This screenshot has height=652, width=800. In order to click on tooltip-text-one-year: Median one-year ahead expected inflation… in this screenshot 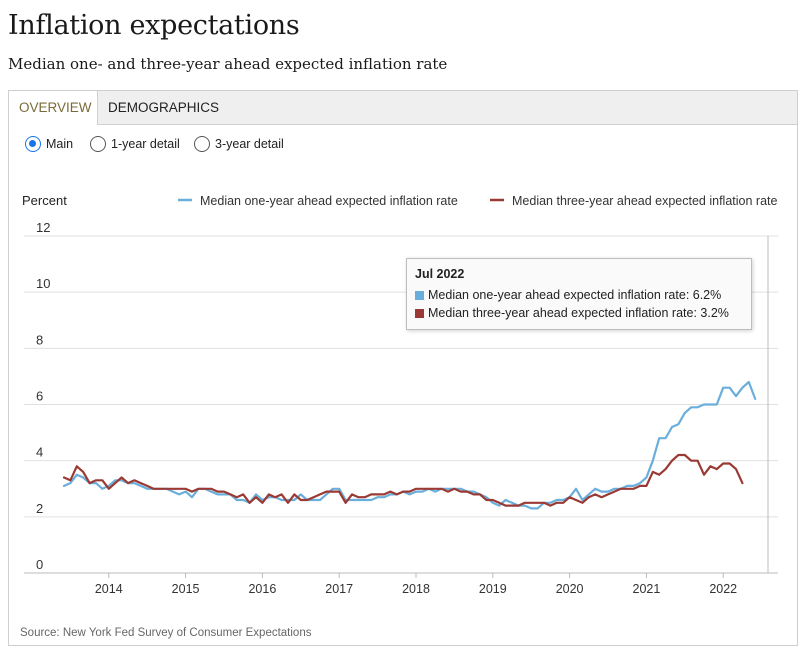, I will do `click(575, 295)`.